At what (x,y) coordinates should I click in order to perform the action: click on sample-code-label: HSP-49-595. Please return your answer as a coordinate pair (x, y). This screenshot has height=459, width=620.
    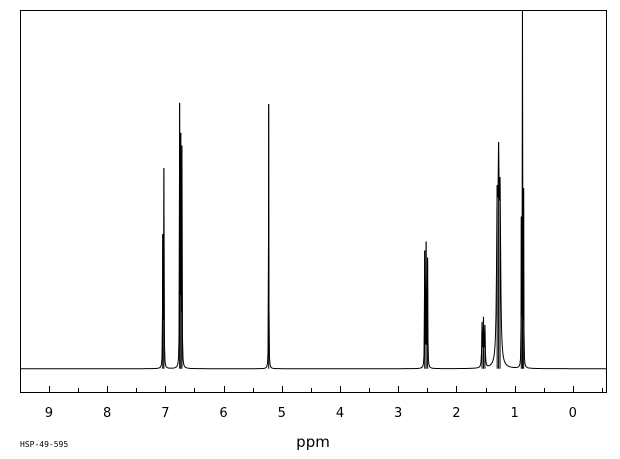
    Looking at the image, I should click on (44, 444).